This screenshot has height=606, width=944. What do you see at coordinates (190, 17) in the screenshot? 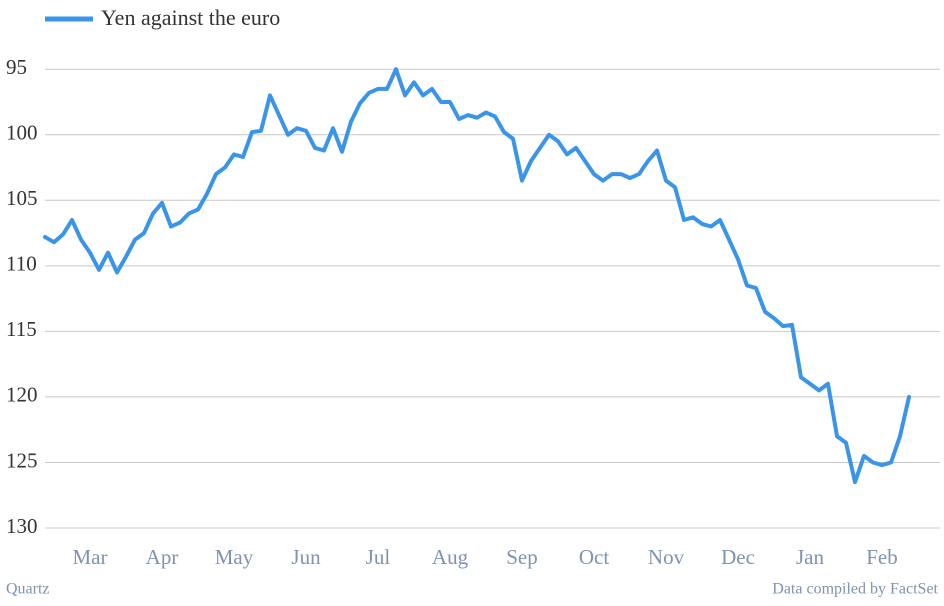
I see `legend-label: Yen against the euro` at bounding box center [190, 17].